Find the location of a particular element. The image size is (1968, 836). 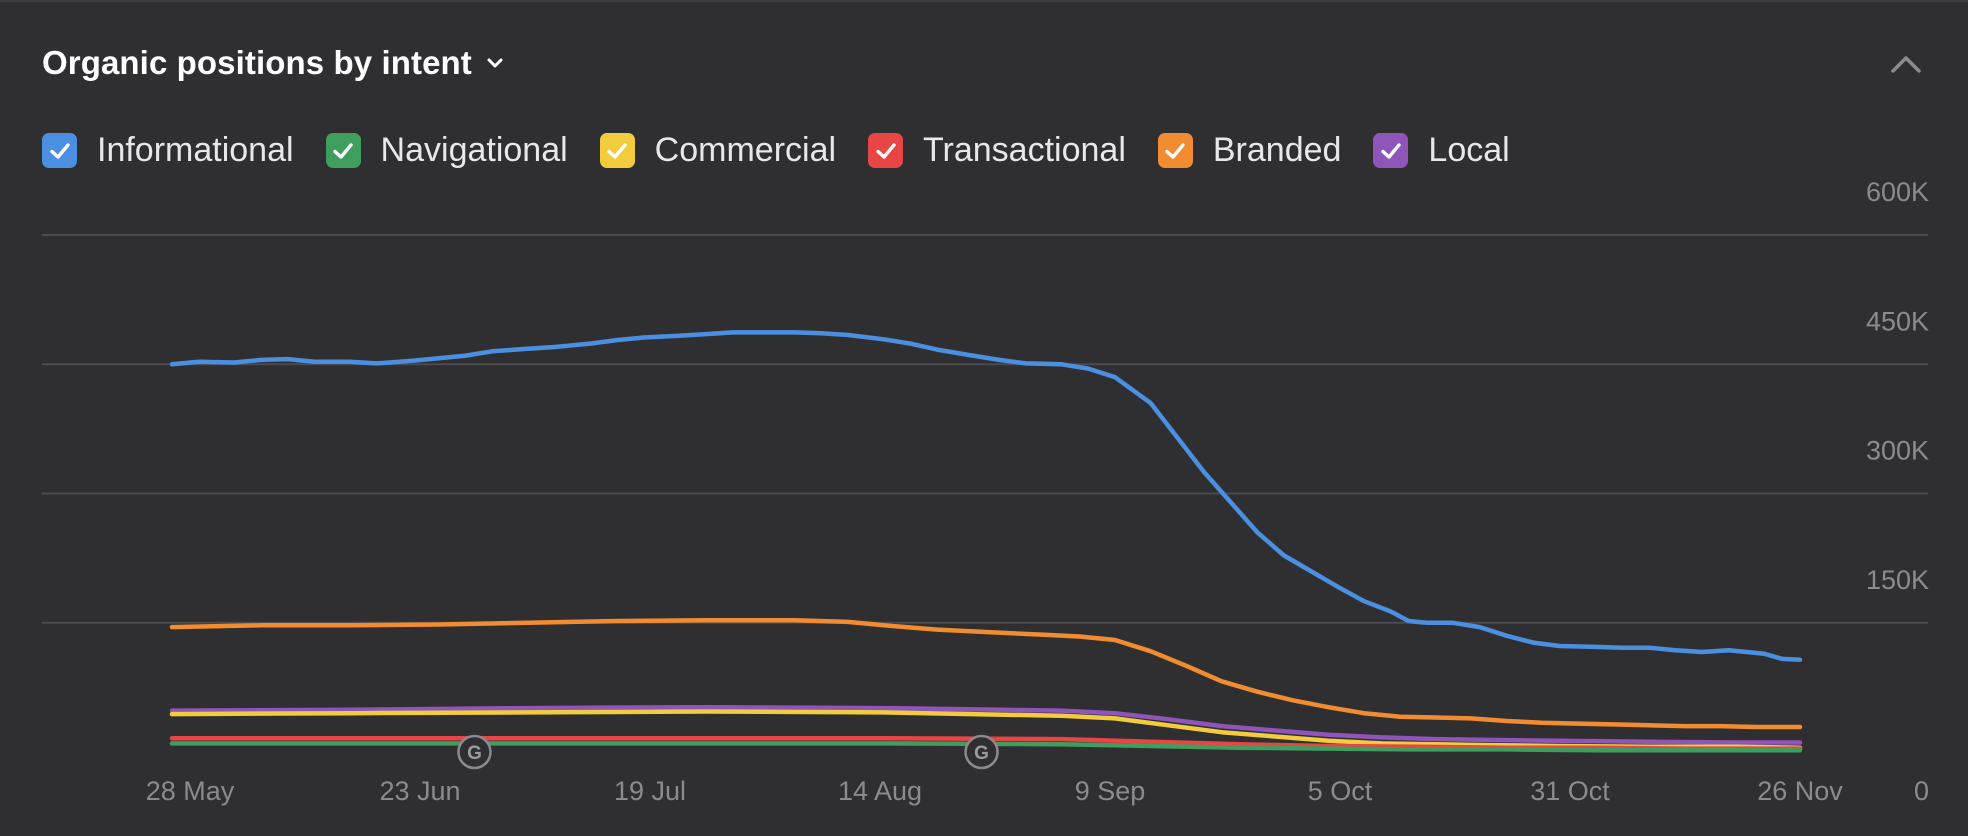

legend-item-navigational: Navigational is located at coordinates (446, 150).